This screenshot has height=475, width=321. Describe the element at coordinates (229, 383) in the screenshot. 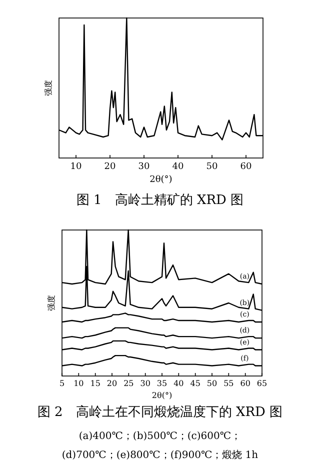

I see `x-tick-label: 55` at that location.